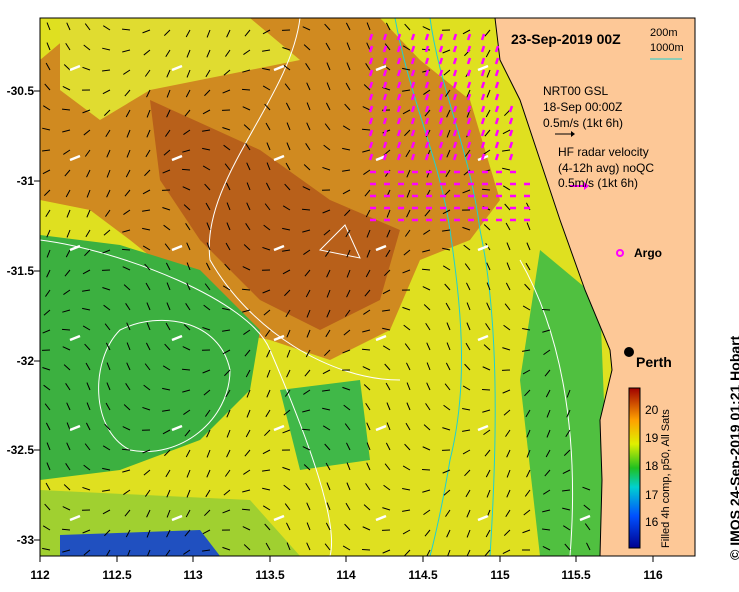 This screenshot has height=592, width=739. Describe the element at coordinates (381, 338) in the screenshot. I see `velocity-arrow-large` at that location.